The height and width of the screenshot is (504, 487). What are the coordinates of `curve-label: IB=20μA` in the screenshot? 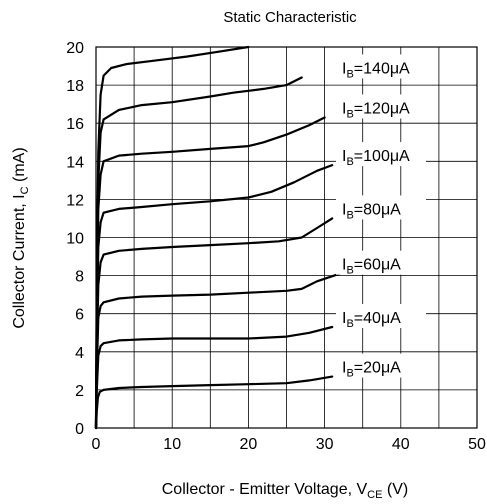 It's located at (371, 370).